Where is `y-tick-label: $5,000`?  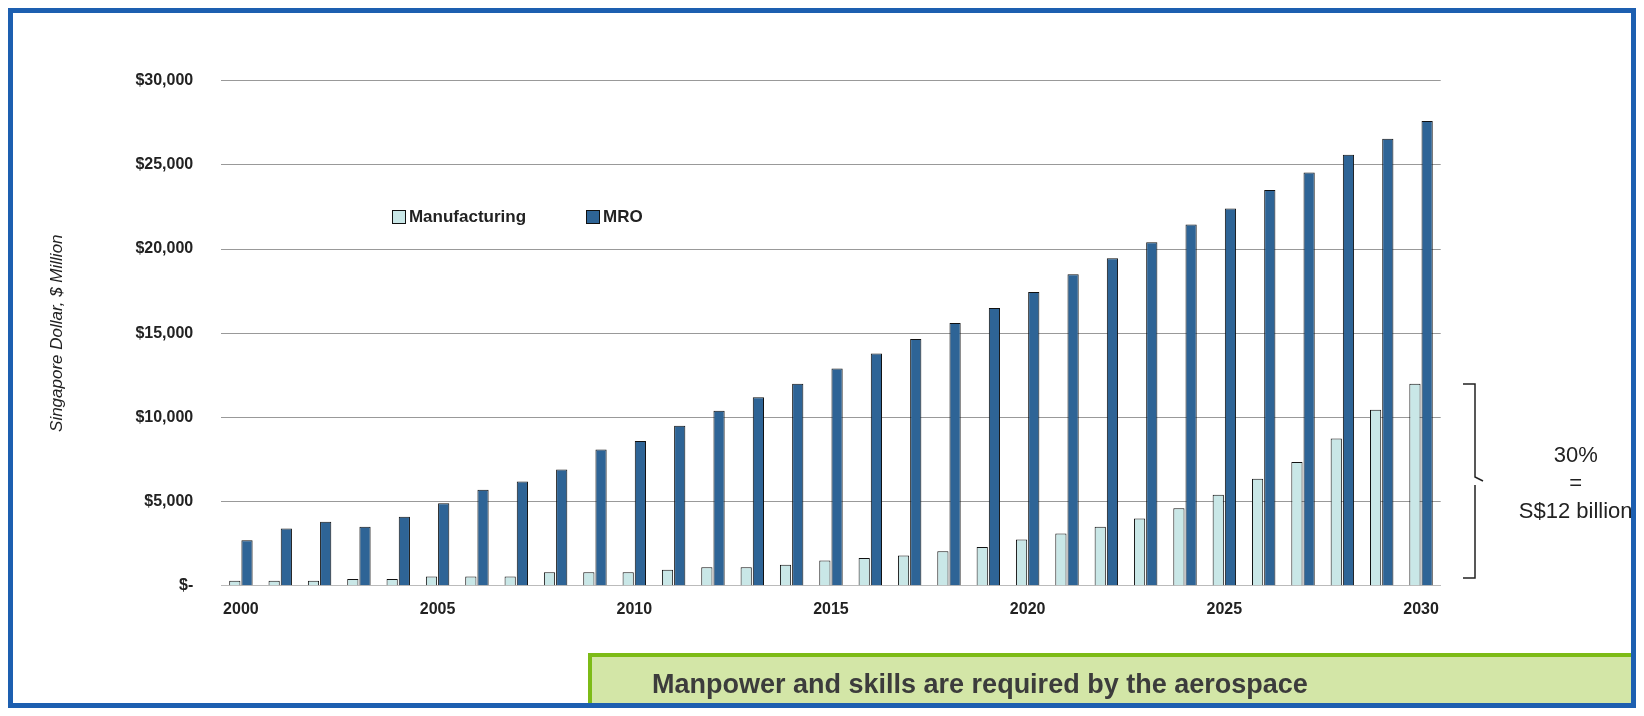 y-tick-label: $5,000 is located at coordinates (169, 501).